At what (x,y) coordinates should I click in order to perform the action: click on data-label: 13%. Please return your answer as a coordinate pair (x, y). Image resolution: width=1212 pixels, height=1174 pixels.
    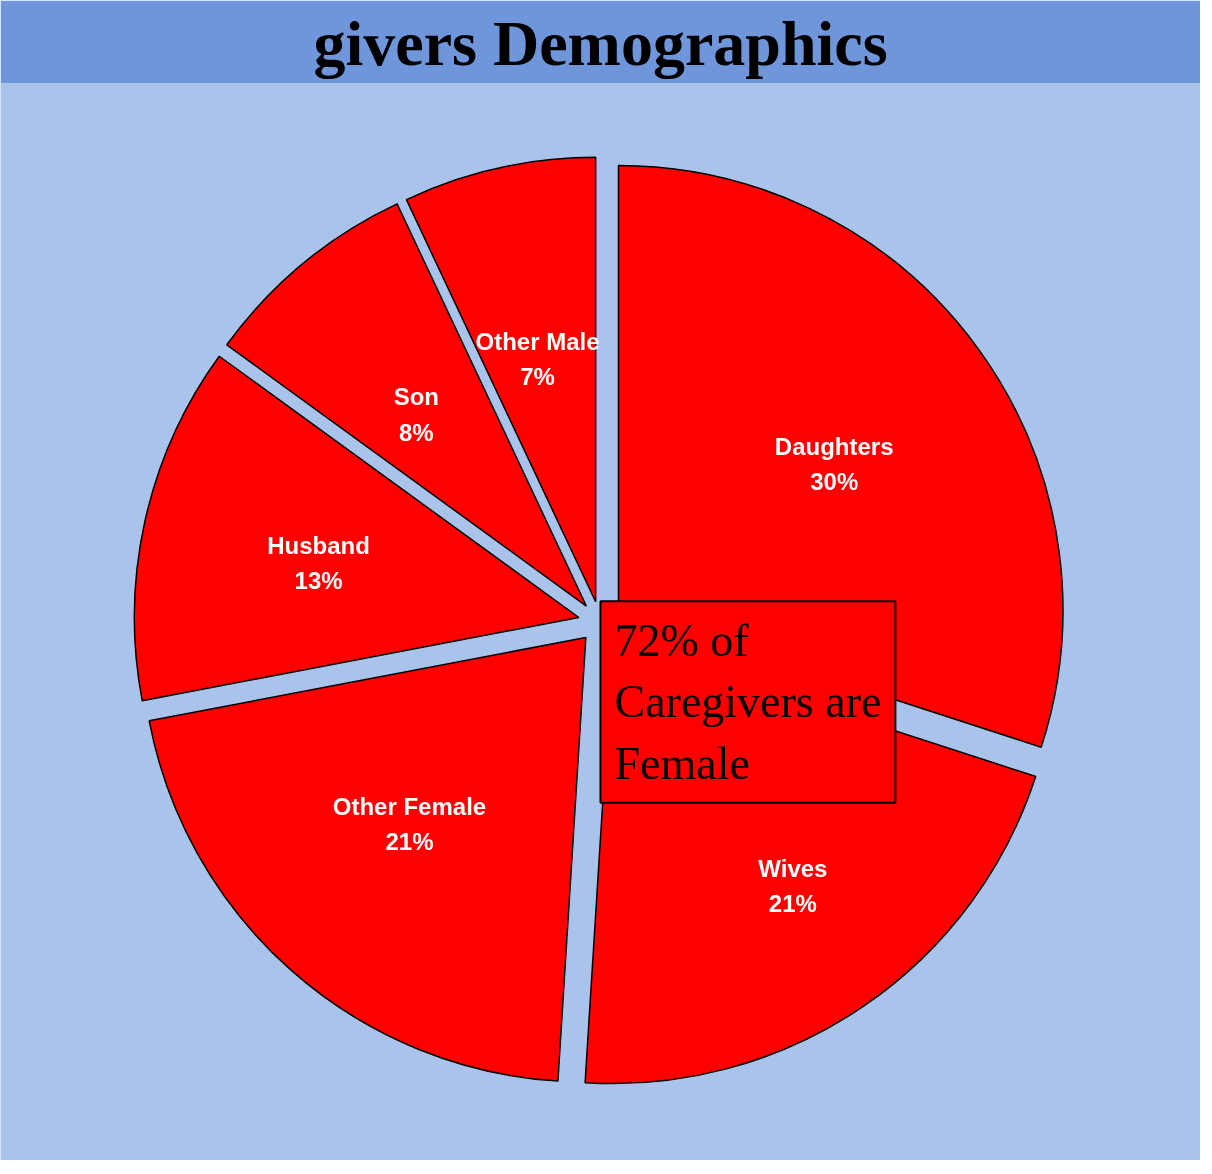
    Looking at the image, I should click on (318, 581).